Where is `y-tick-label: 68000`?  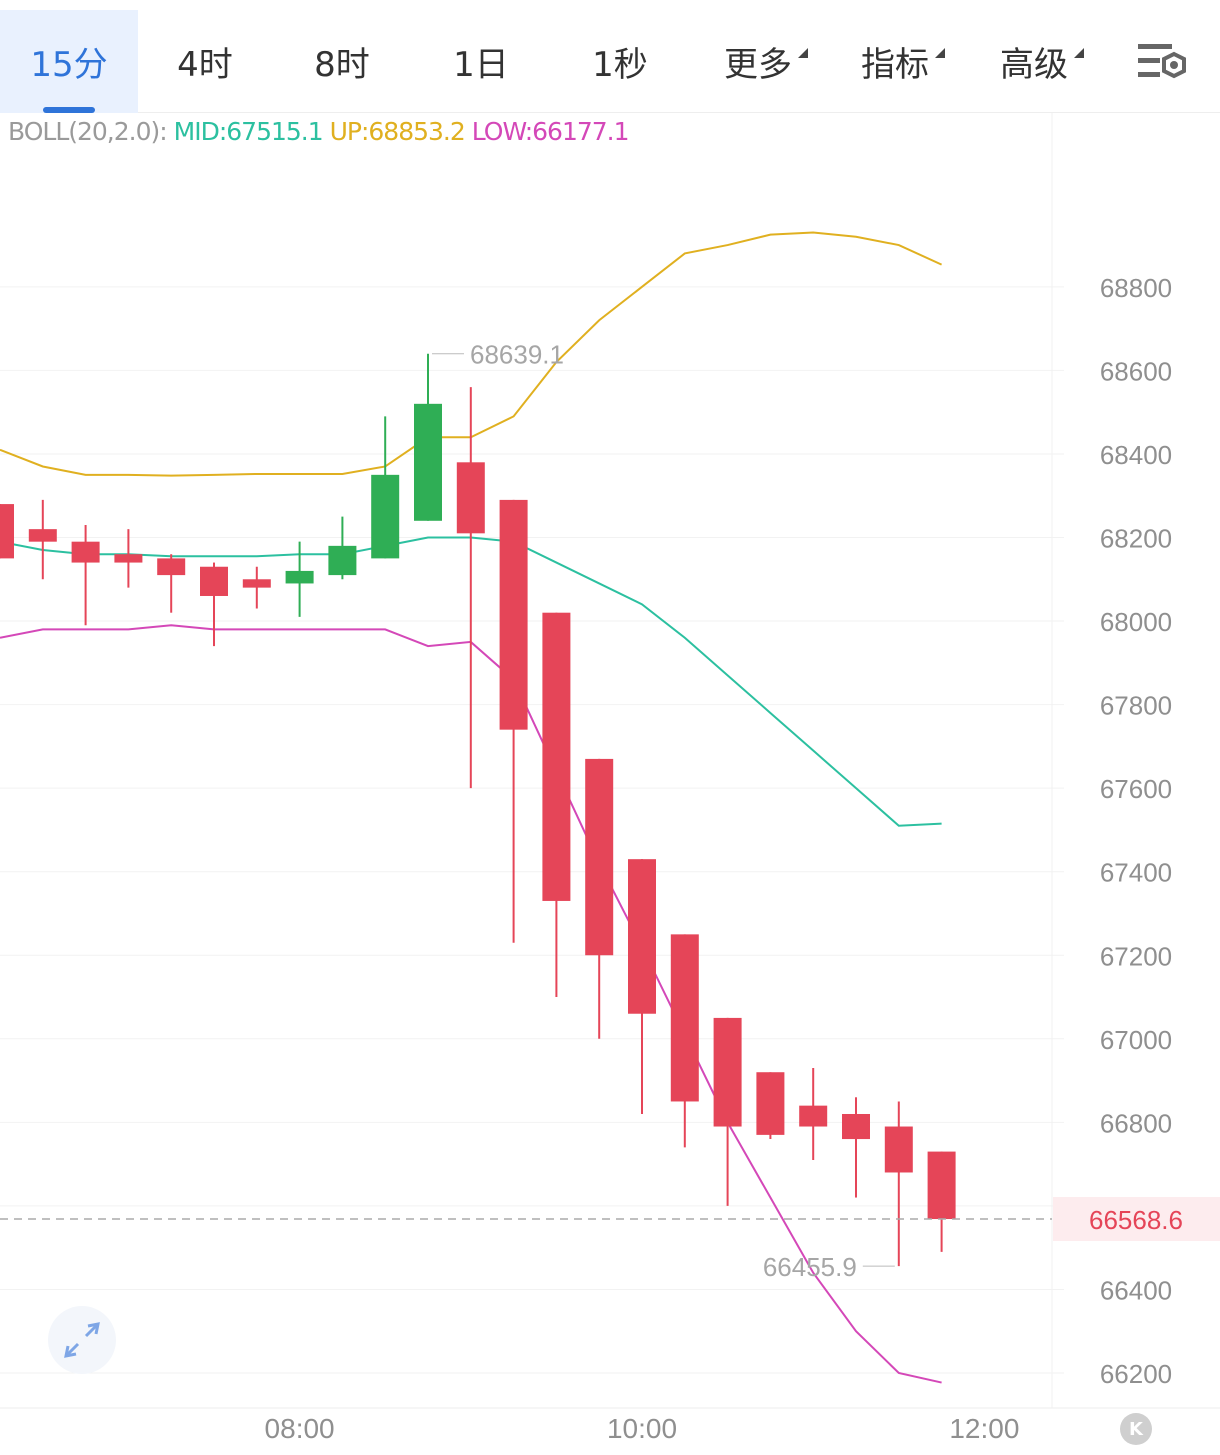 y-tick-label: 68000 is located at coordinates (1136, 622).